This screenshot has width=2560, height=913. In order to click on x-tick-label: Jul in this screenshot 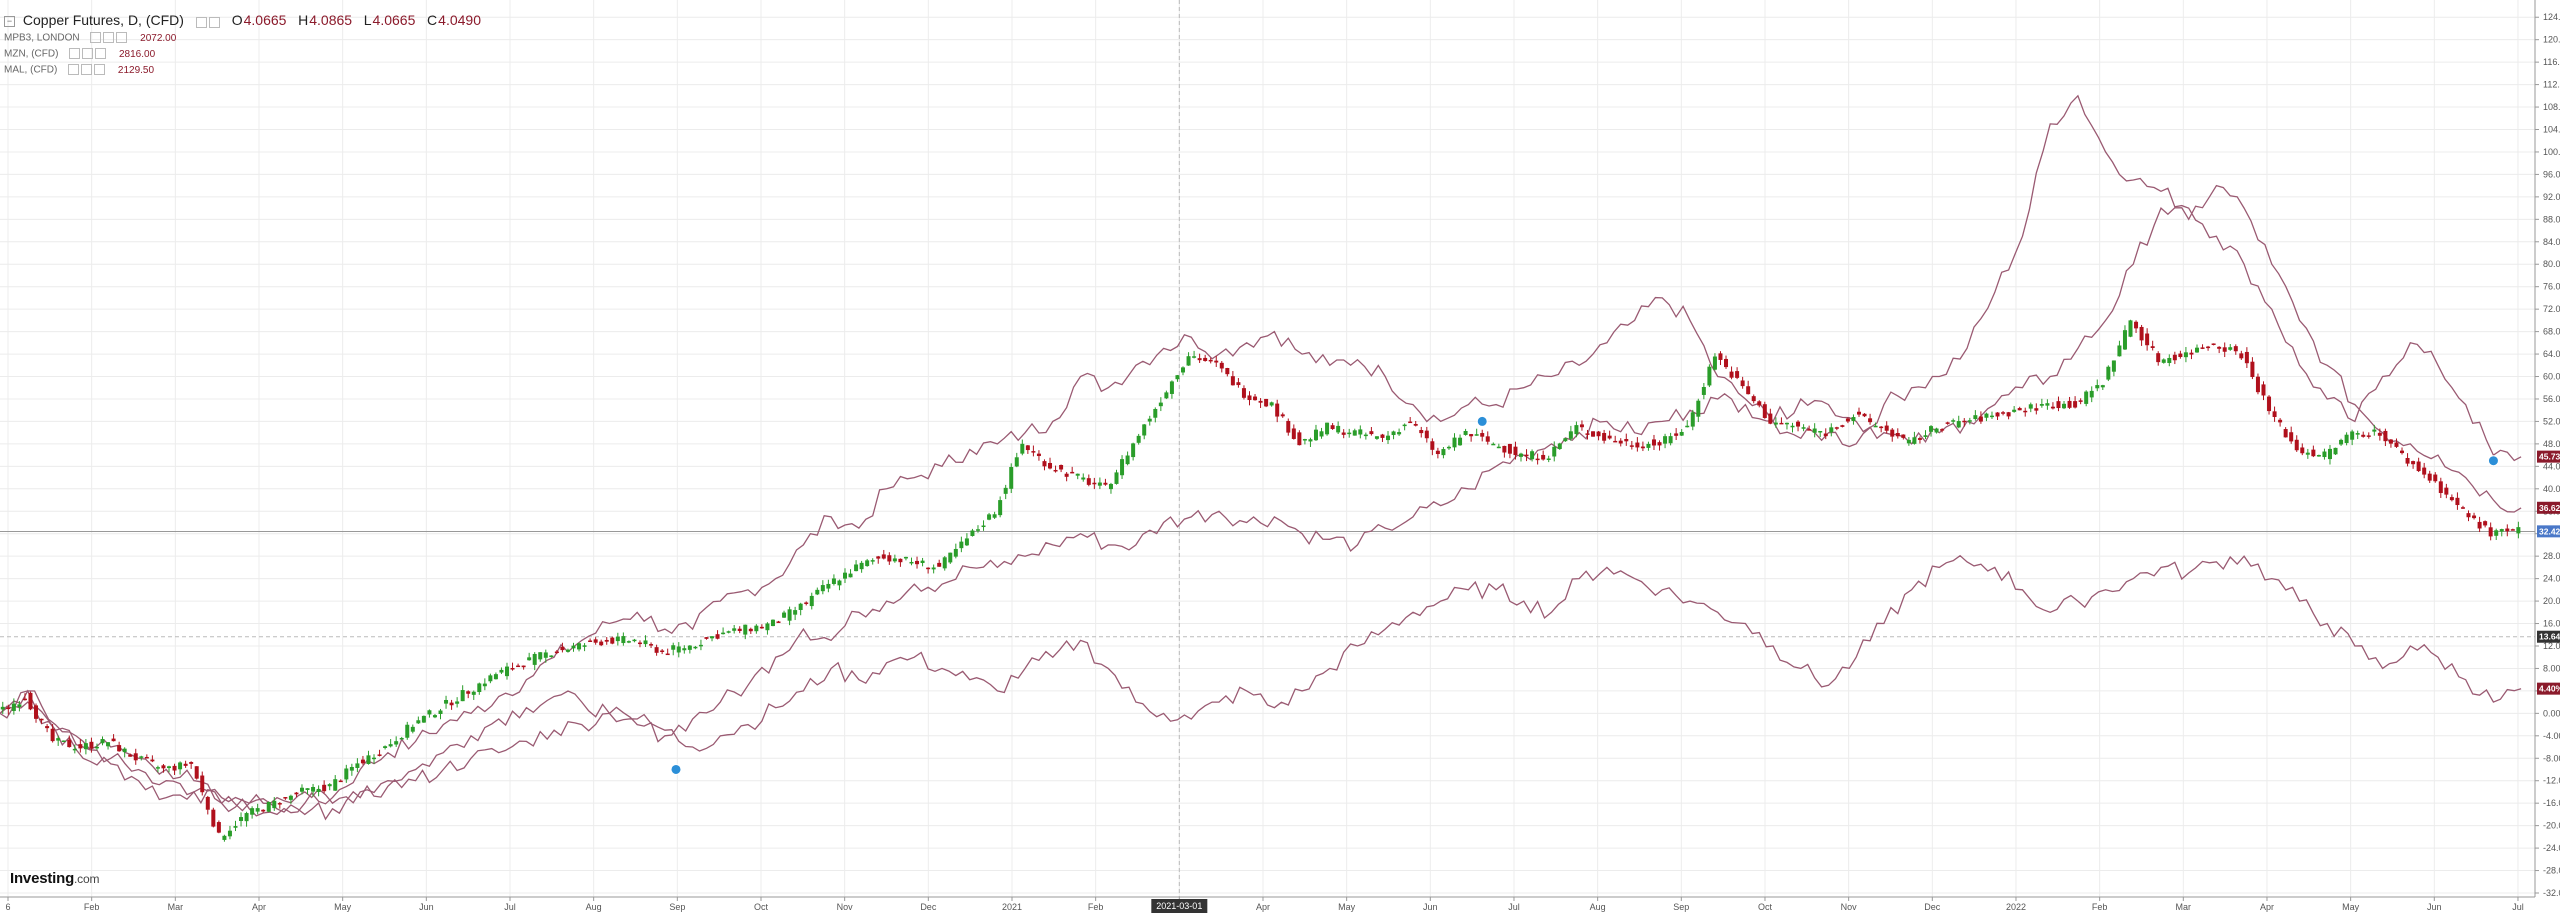, I will do `click(2518, 907)`.